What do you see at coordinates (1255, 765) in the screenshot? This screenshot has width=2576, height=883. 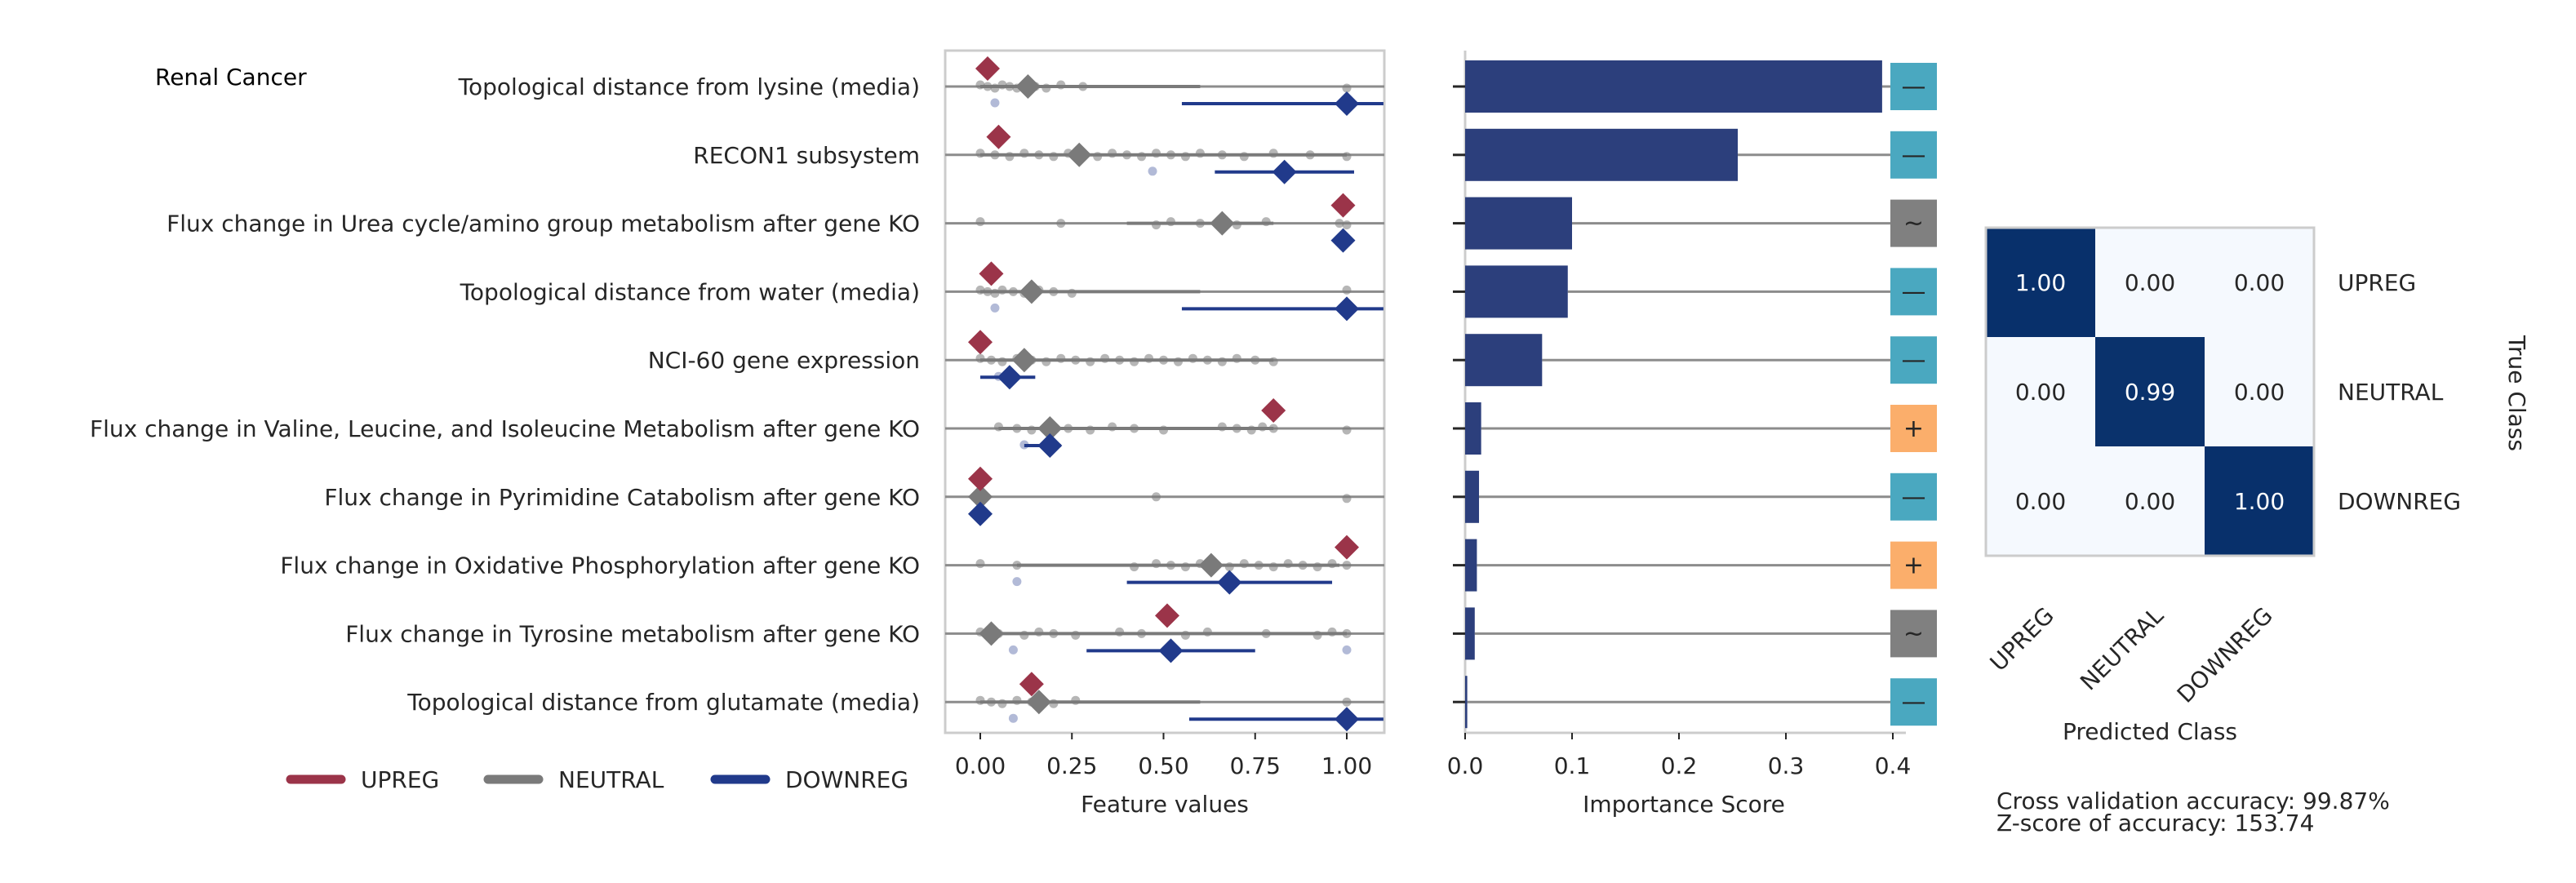 I see `feature-xtick-label: 0.75` at bounding box center [1255, 765].